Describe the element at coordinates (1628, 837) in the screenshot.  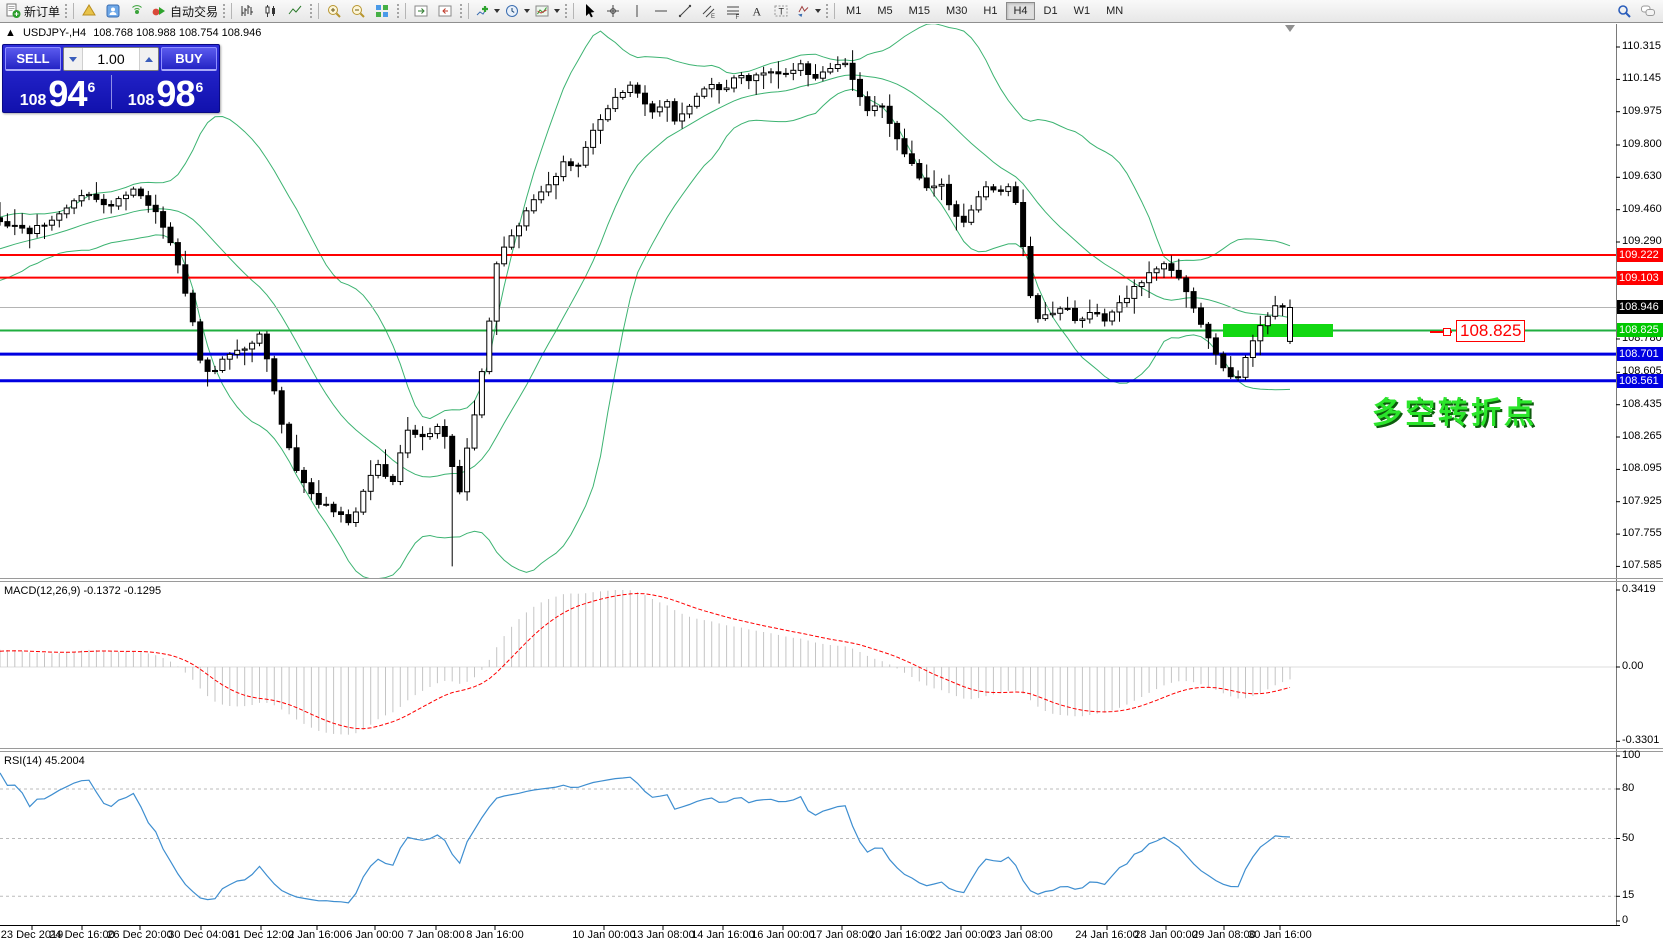
I see `rsi-tick-label: 50` at that location.